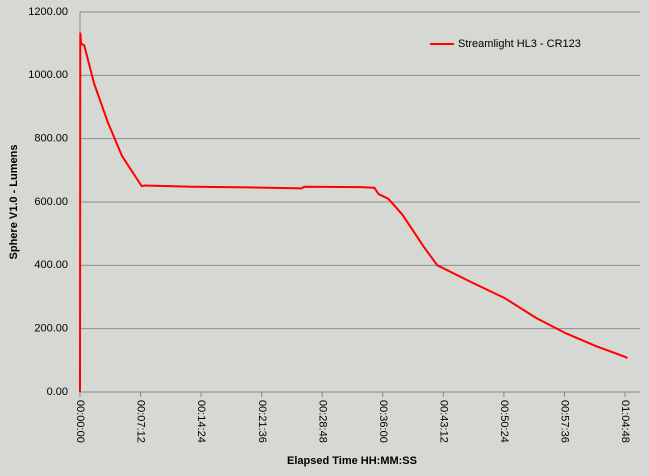 This screenshot has width=649, height=476. What do you see at coordinates (201, 421) in the screenshot?
I see `x-tick-label: 00:14:24` at bounding box center [201, 421].